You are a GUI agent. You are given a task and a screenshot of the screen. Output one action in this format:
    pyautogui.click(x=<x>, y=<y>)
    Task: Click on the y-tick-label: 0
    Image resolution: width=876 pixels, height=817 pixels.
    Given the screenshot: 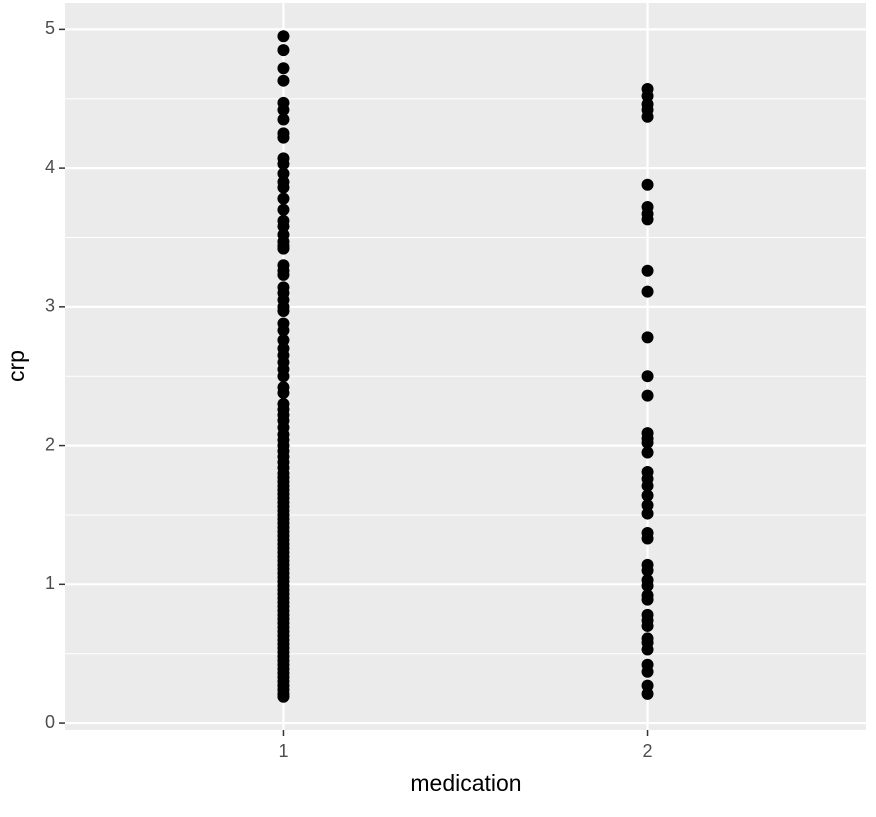 What is the action you would take?
    pyautogui.click(x=50, y=722)
    